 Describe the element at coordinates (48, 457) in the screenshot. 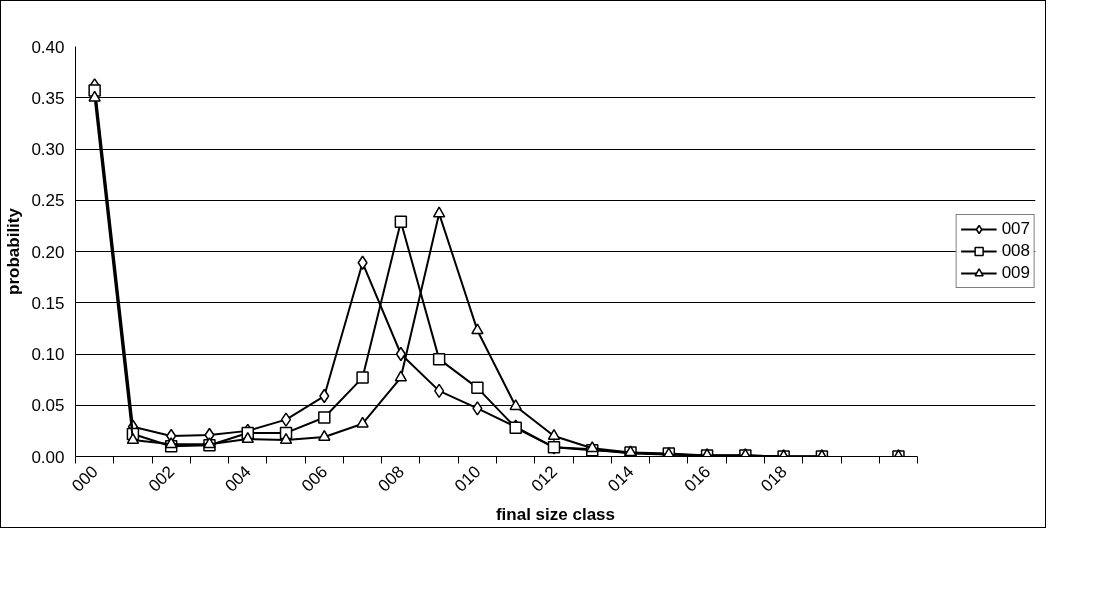

I see `y-tick-label: 0.00` at that location.